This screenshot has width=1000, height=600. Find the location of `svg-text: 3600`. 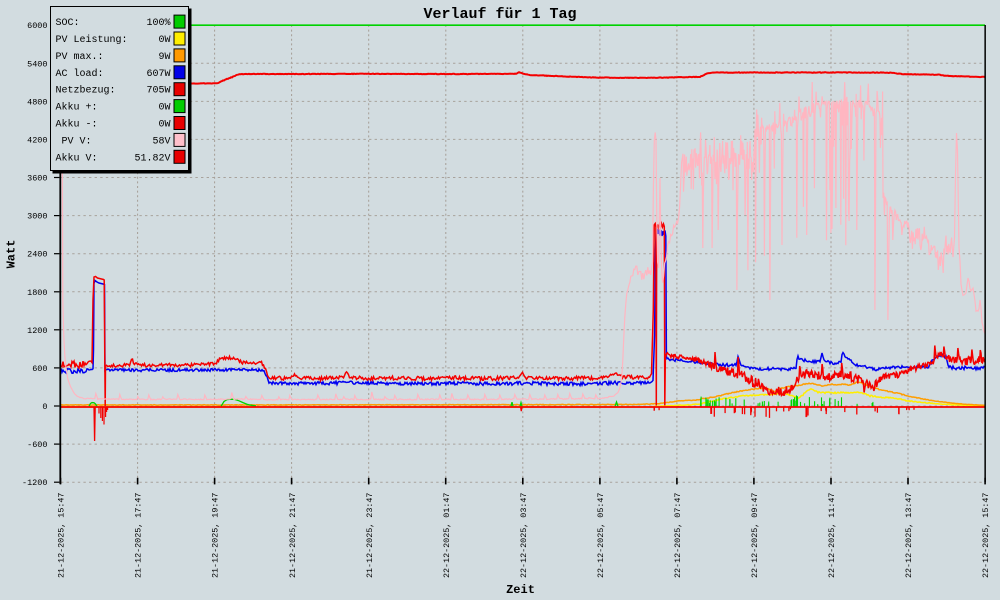

svg-text: 3600 is located at coordinates (37, 179).